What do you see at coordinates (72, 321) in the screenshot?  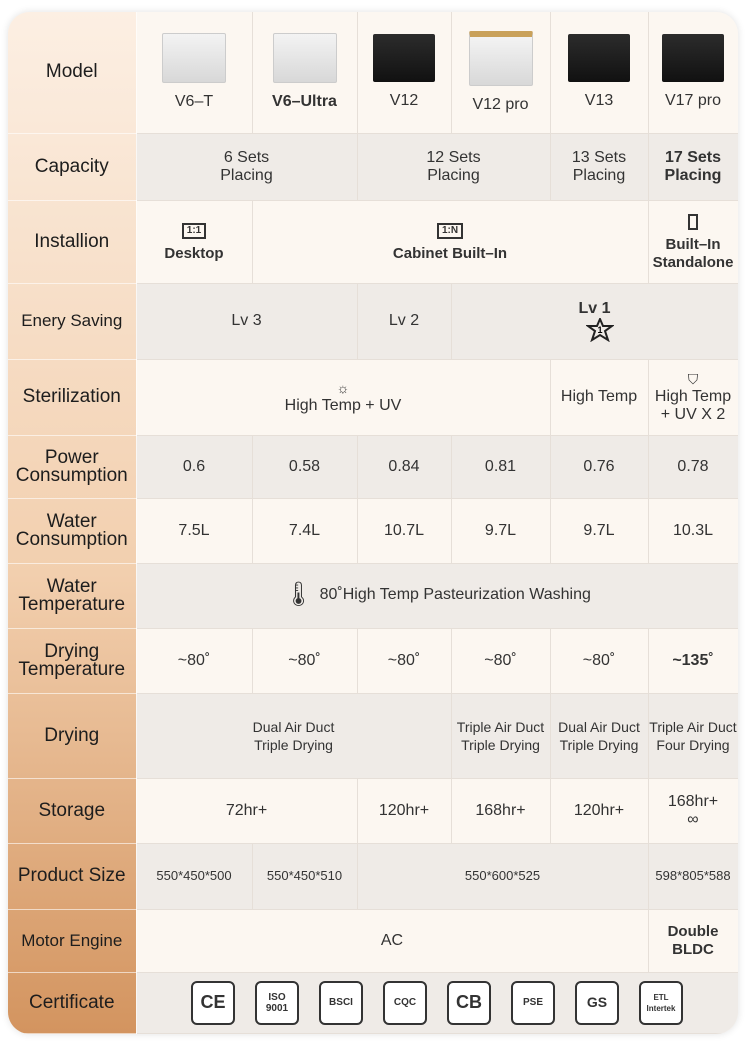 I see `row-label: Enery Saving` at bounding box center [72, 321].